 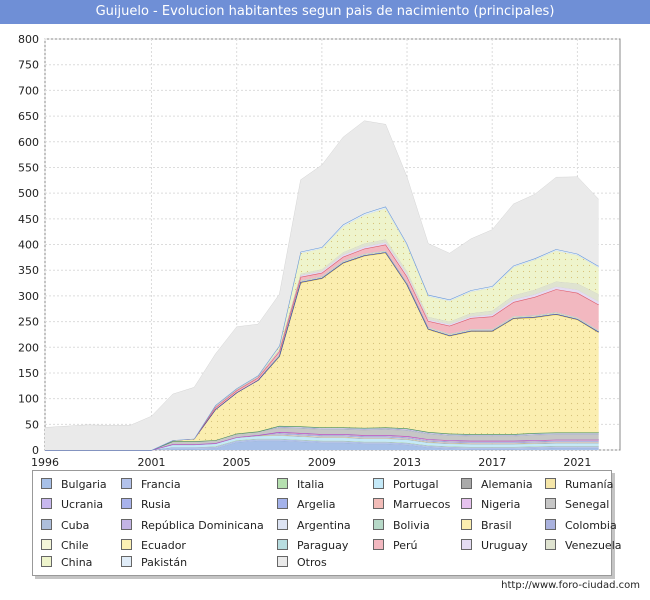 I want to click on legend-item-venezuela: Venezuela, so click(x=583, y=546).